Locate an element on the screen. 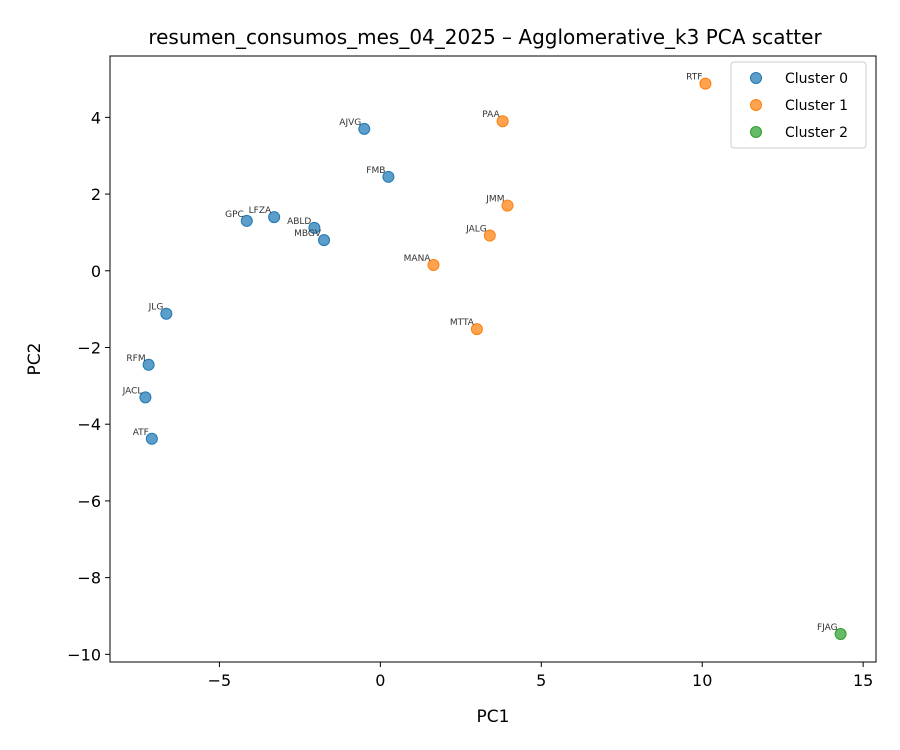 The image size is (900, 750). point-label: FJAG is located at coordinates (827, 628).